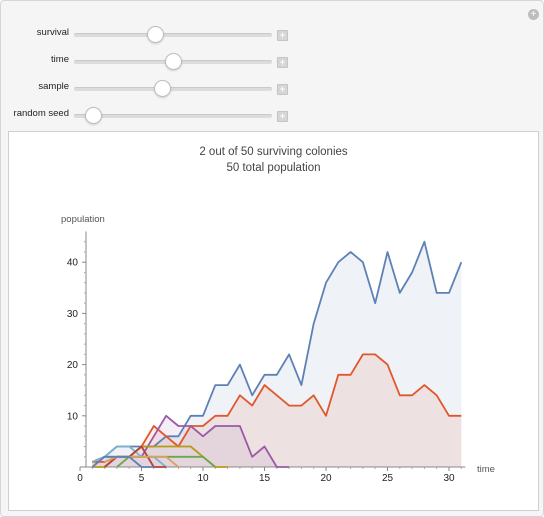  I want to click on slider-row-time: time +, so click(151, 61).